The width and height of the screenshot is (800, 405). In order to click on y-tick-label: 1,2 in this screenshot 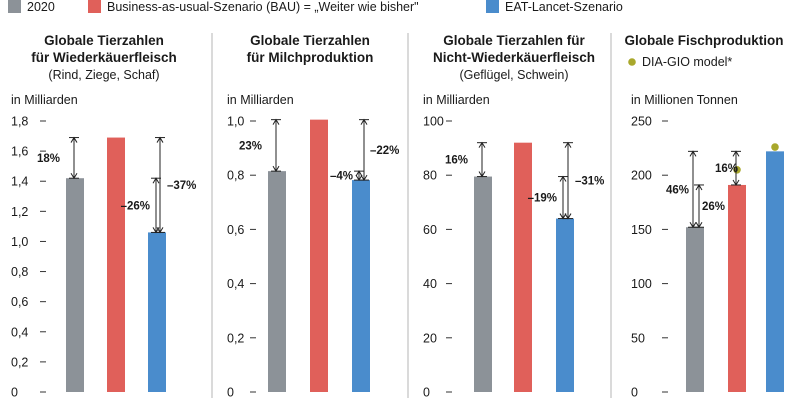, I will do `click(19, 212)`.